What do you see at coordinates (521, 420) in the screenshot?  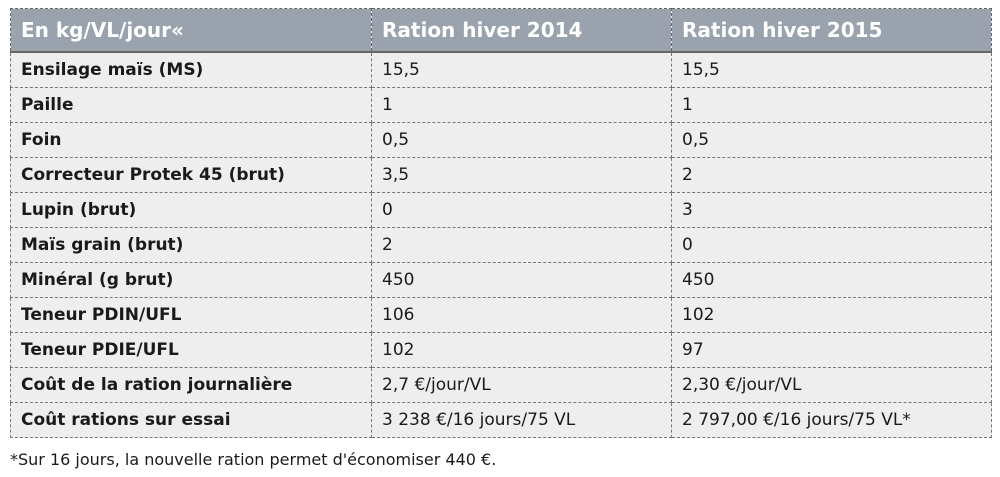 I see `value-2014: 3 238 €/16 jours/75 VL` at bounding box center [521, 420].